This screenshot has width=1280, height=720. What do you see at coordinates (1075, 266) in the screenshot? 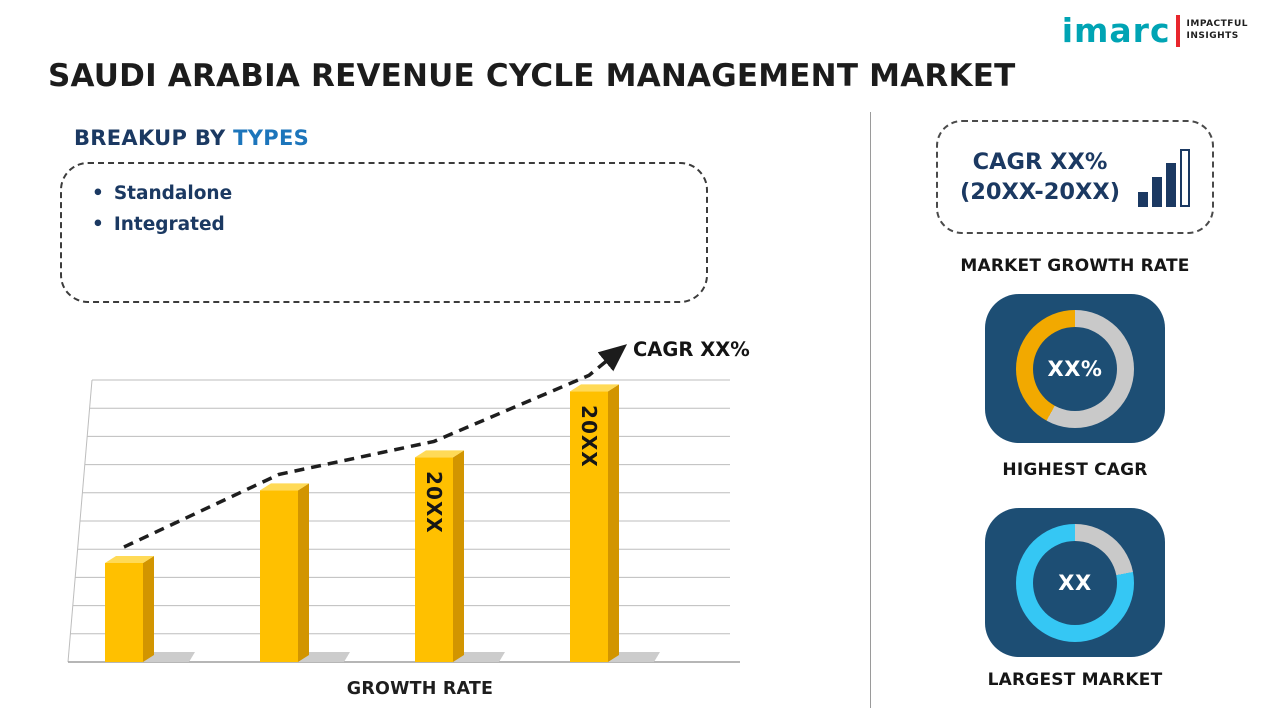
I see `market-growth-rate-label: MARKET GROWTH RATE` at bounding box center [1075, 266].